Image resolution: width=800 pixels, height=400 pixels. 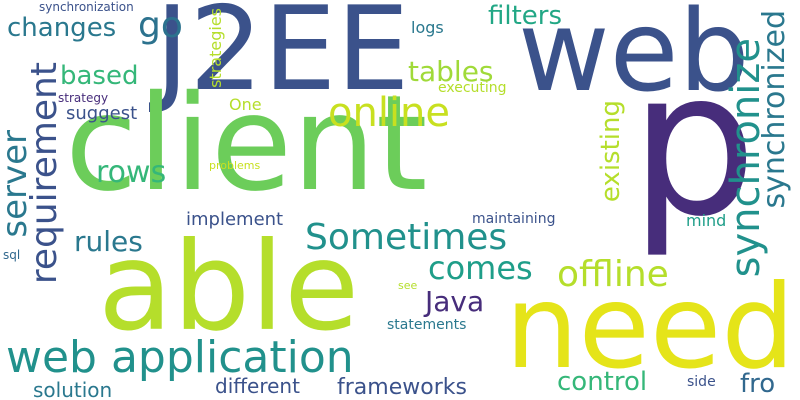 I want to click on word-fro: fro, so click(x=758, y=384).